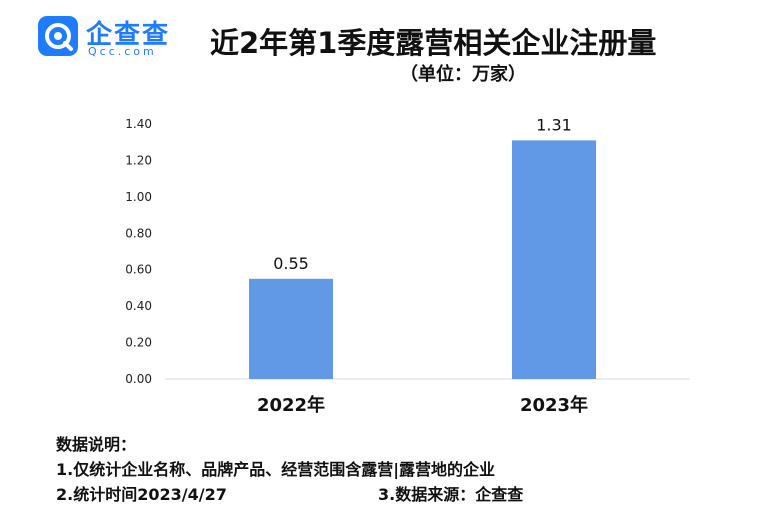 The width and height of the screenshot is (767, 521). What do you see at coordinates (138, 270) in the screenshot?
I see `y-tick-label: 0.60` at bounding box center [138, 270].